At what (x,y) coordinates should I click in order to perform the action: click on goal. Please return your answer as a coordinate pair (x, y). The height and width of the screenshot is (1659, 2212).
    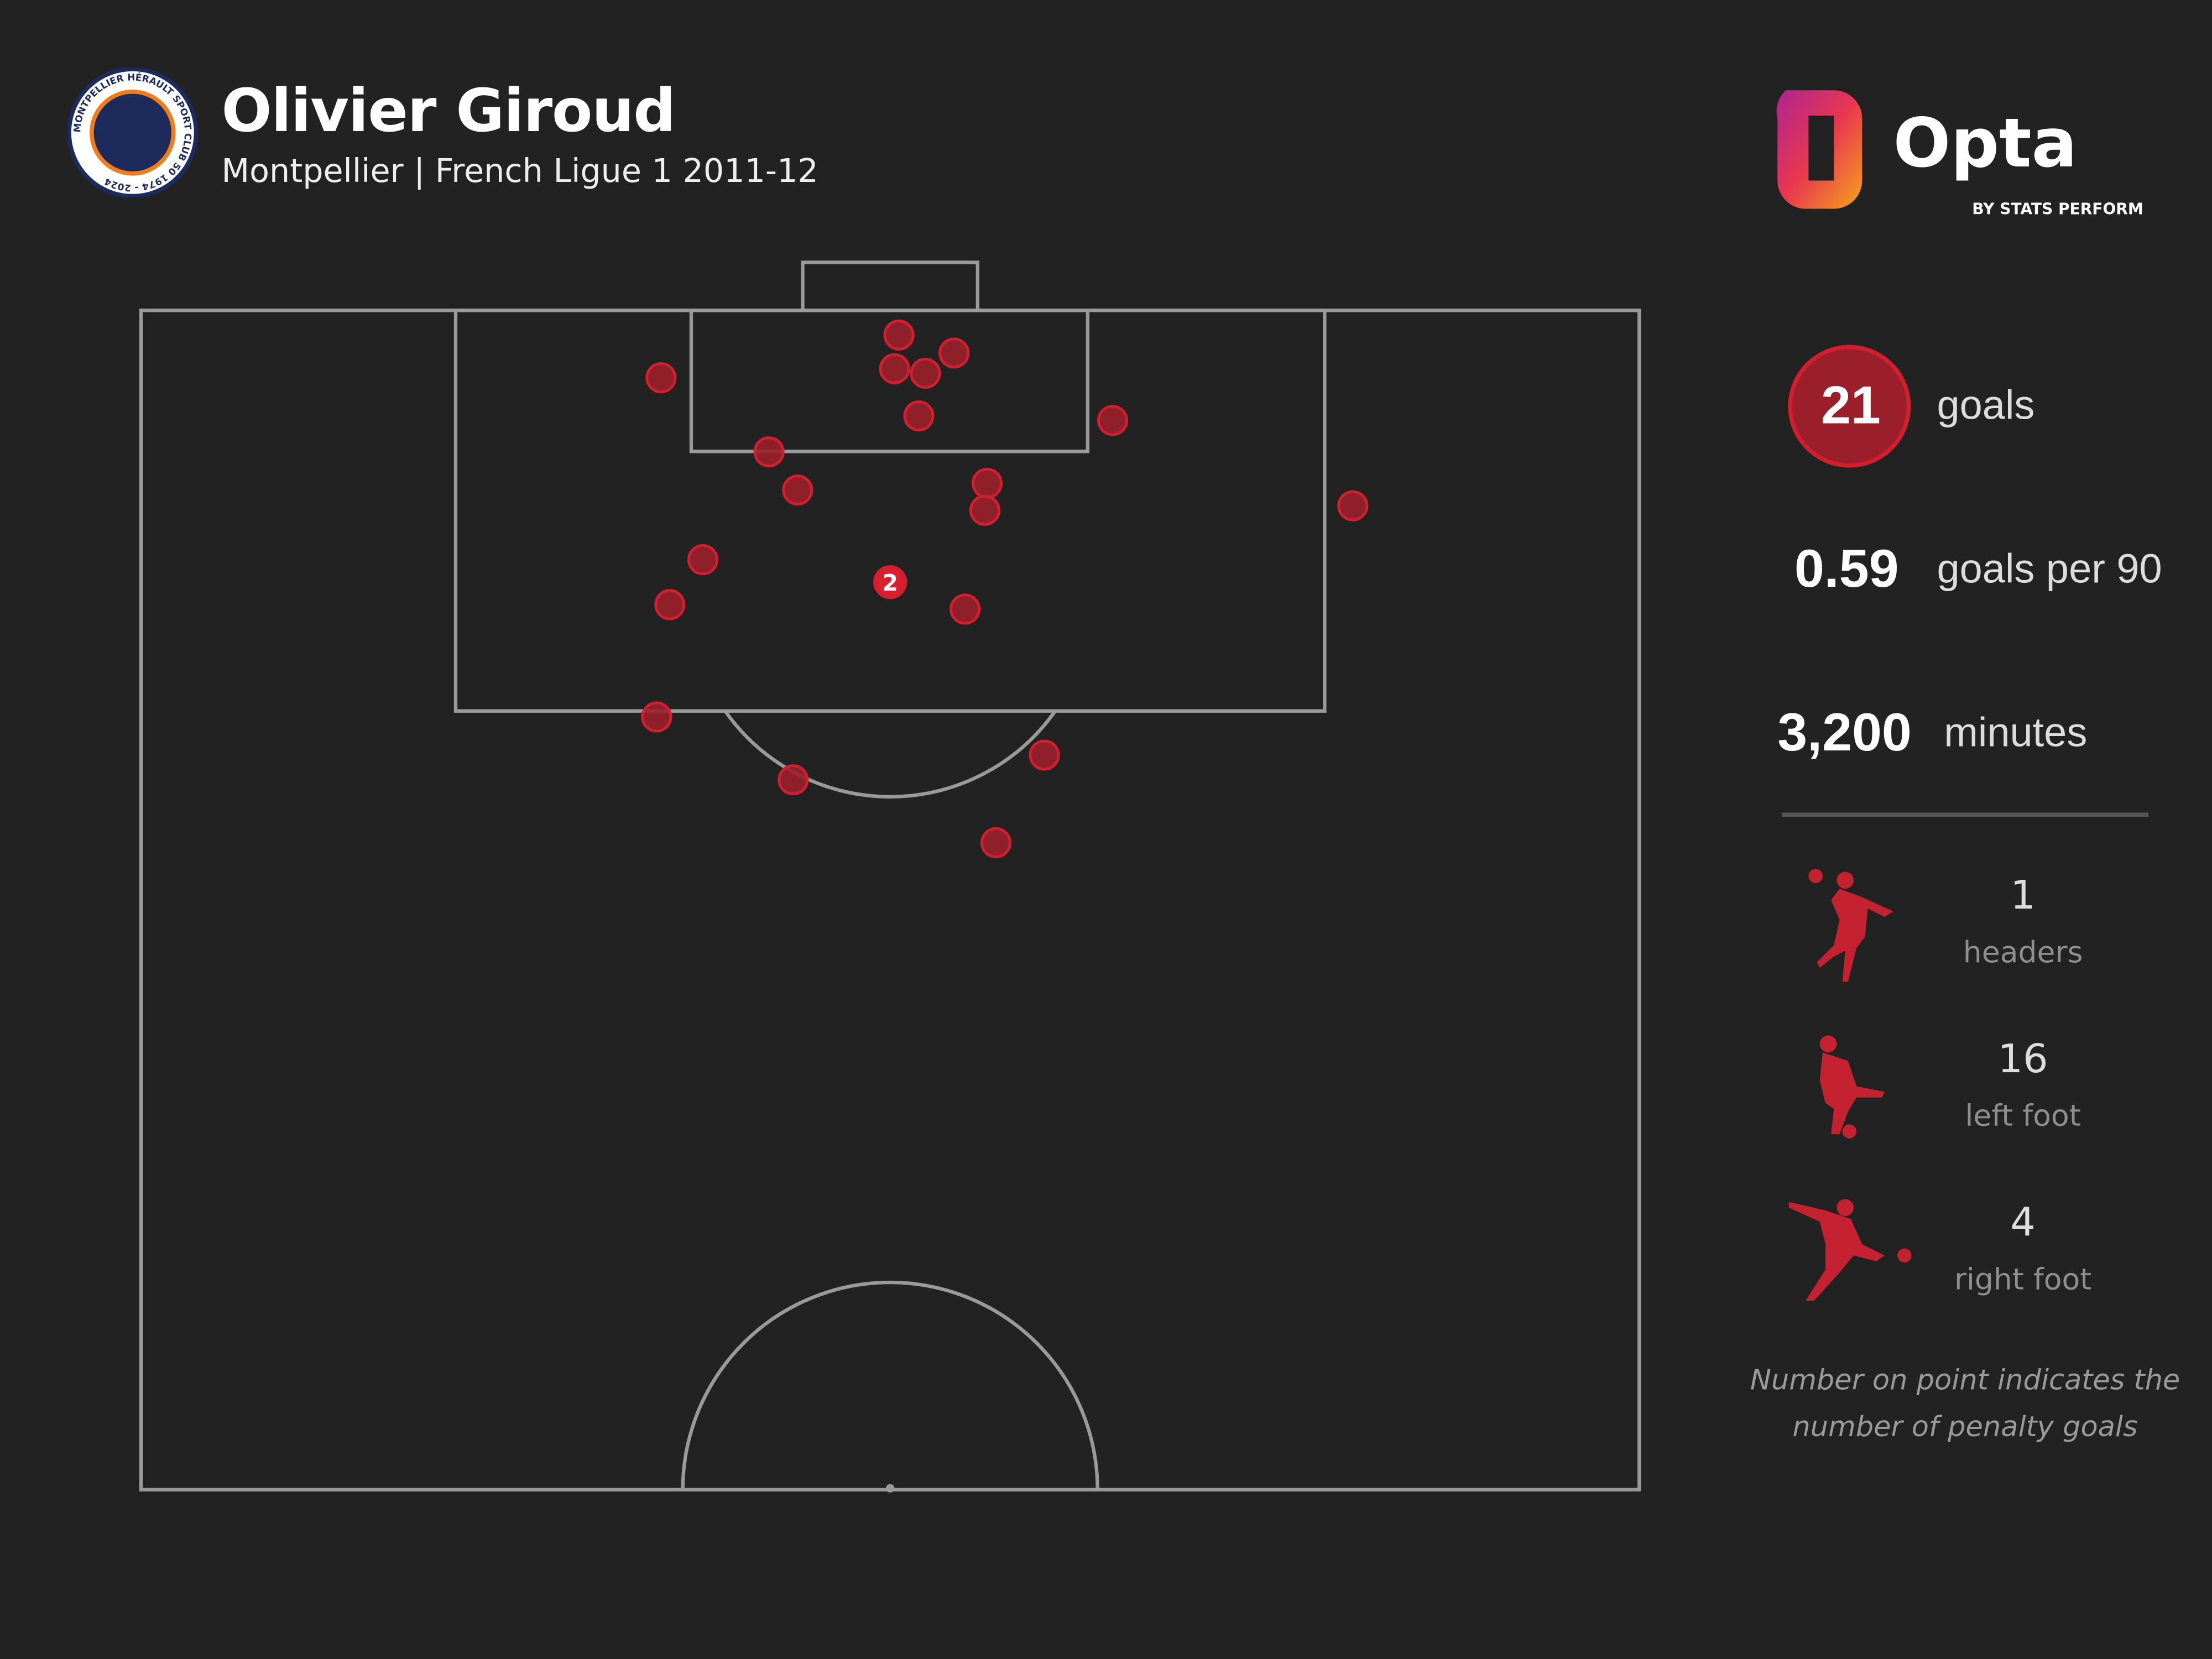
    Looking at the image, I should click on (891, 286).